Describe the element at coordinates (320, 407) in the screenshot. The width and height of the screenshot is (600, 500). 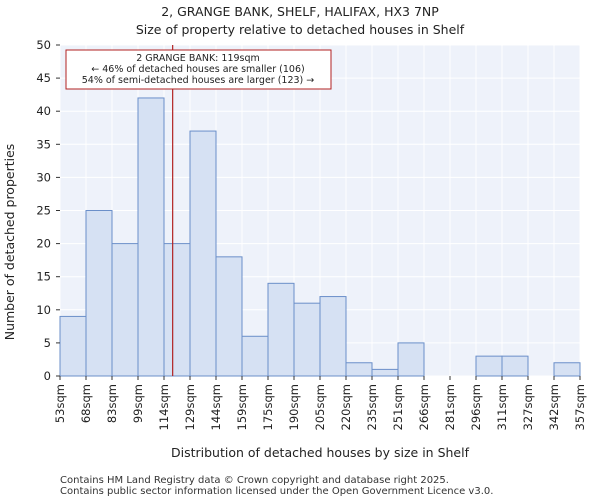
I see `x-tick-label: 205sqm` at that location.